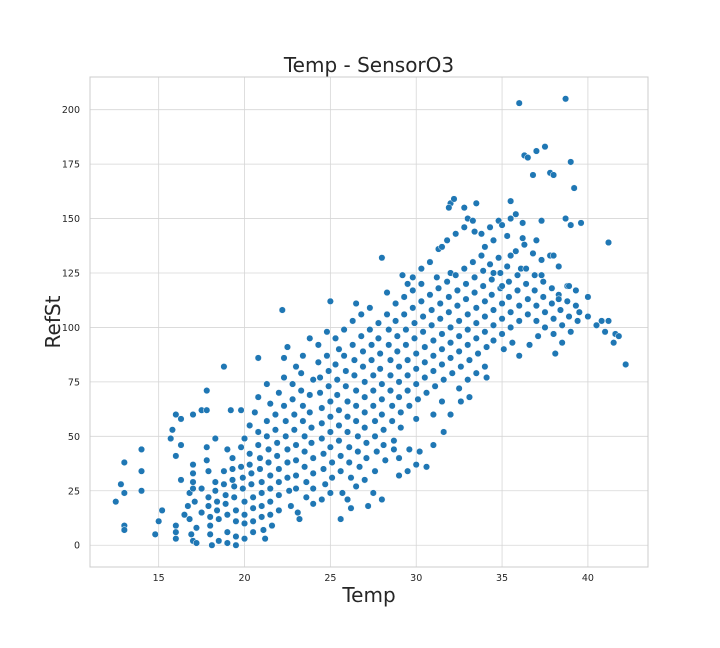 This screenshot has width=720, height=648. What do you see at coordinates (74, 382) in the screenshot?
I see `y-tick-label: 75` at bounding box center [74, 382].